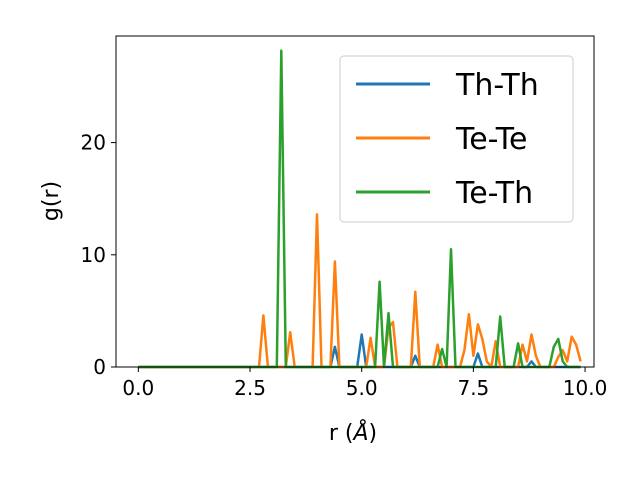 The height and width of the screenshot is (480, 640). I want to click on x-axis-label-unit: Å, so click(359, 432).